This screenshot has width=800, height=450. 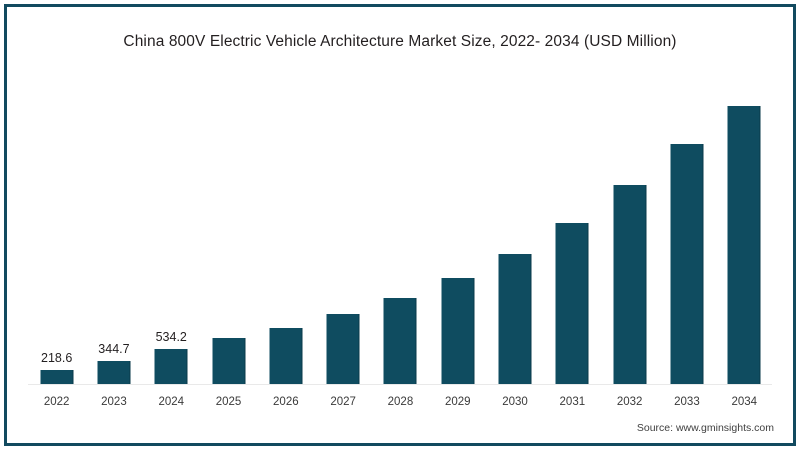 I want to click on bar-group: 2027, so click(x=343, y=225).